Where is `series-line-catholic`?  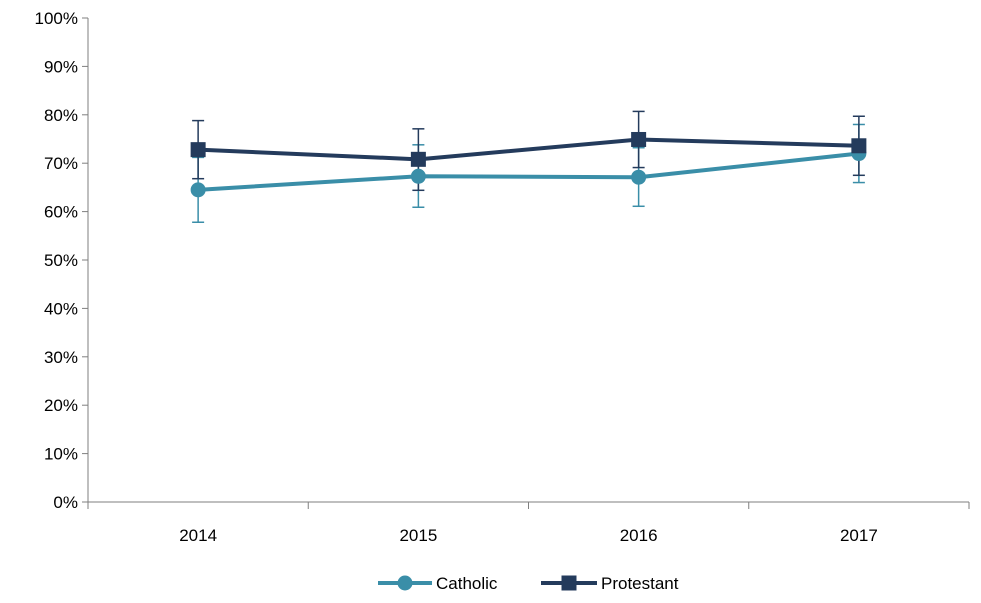
series-line-catholic is located at coordinates (529, 171).